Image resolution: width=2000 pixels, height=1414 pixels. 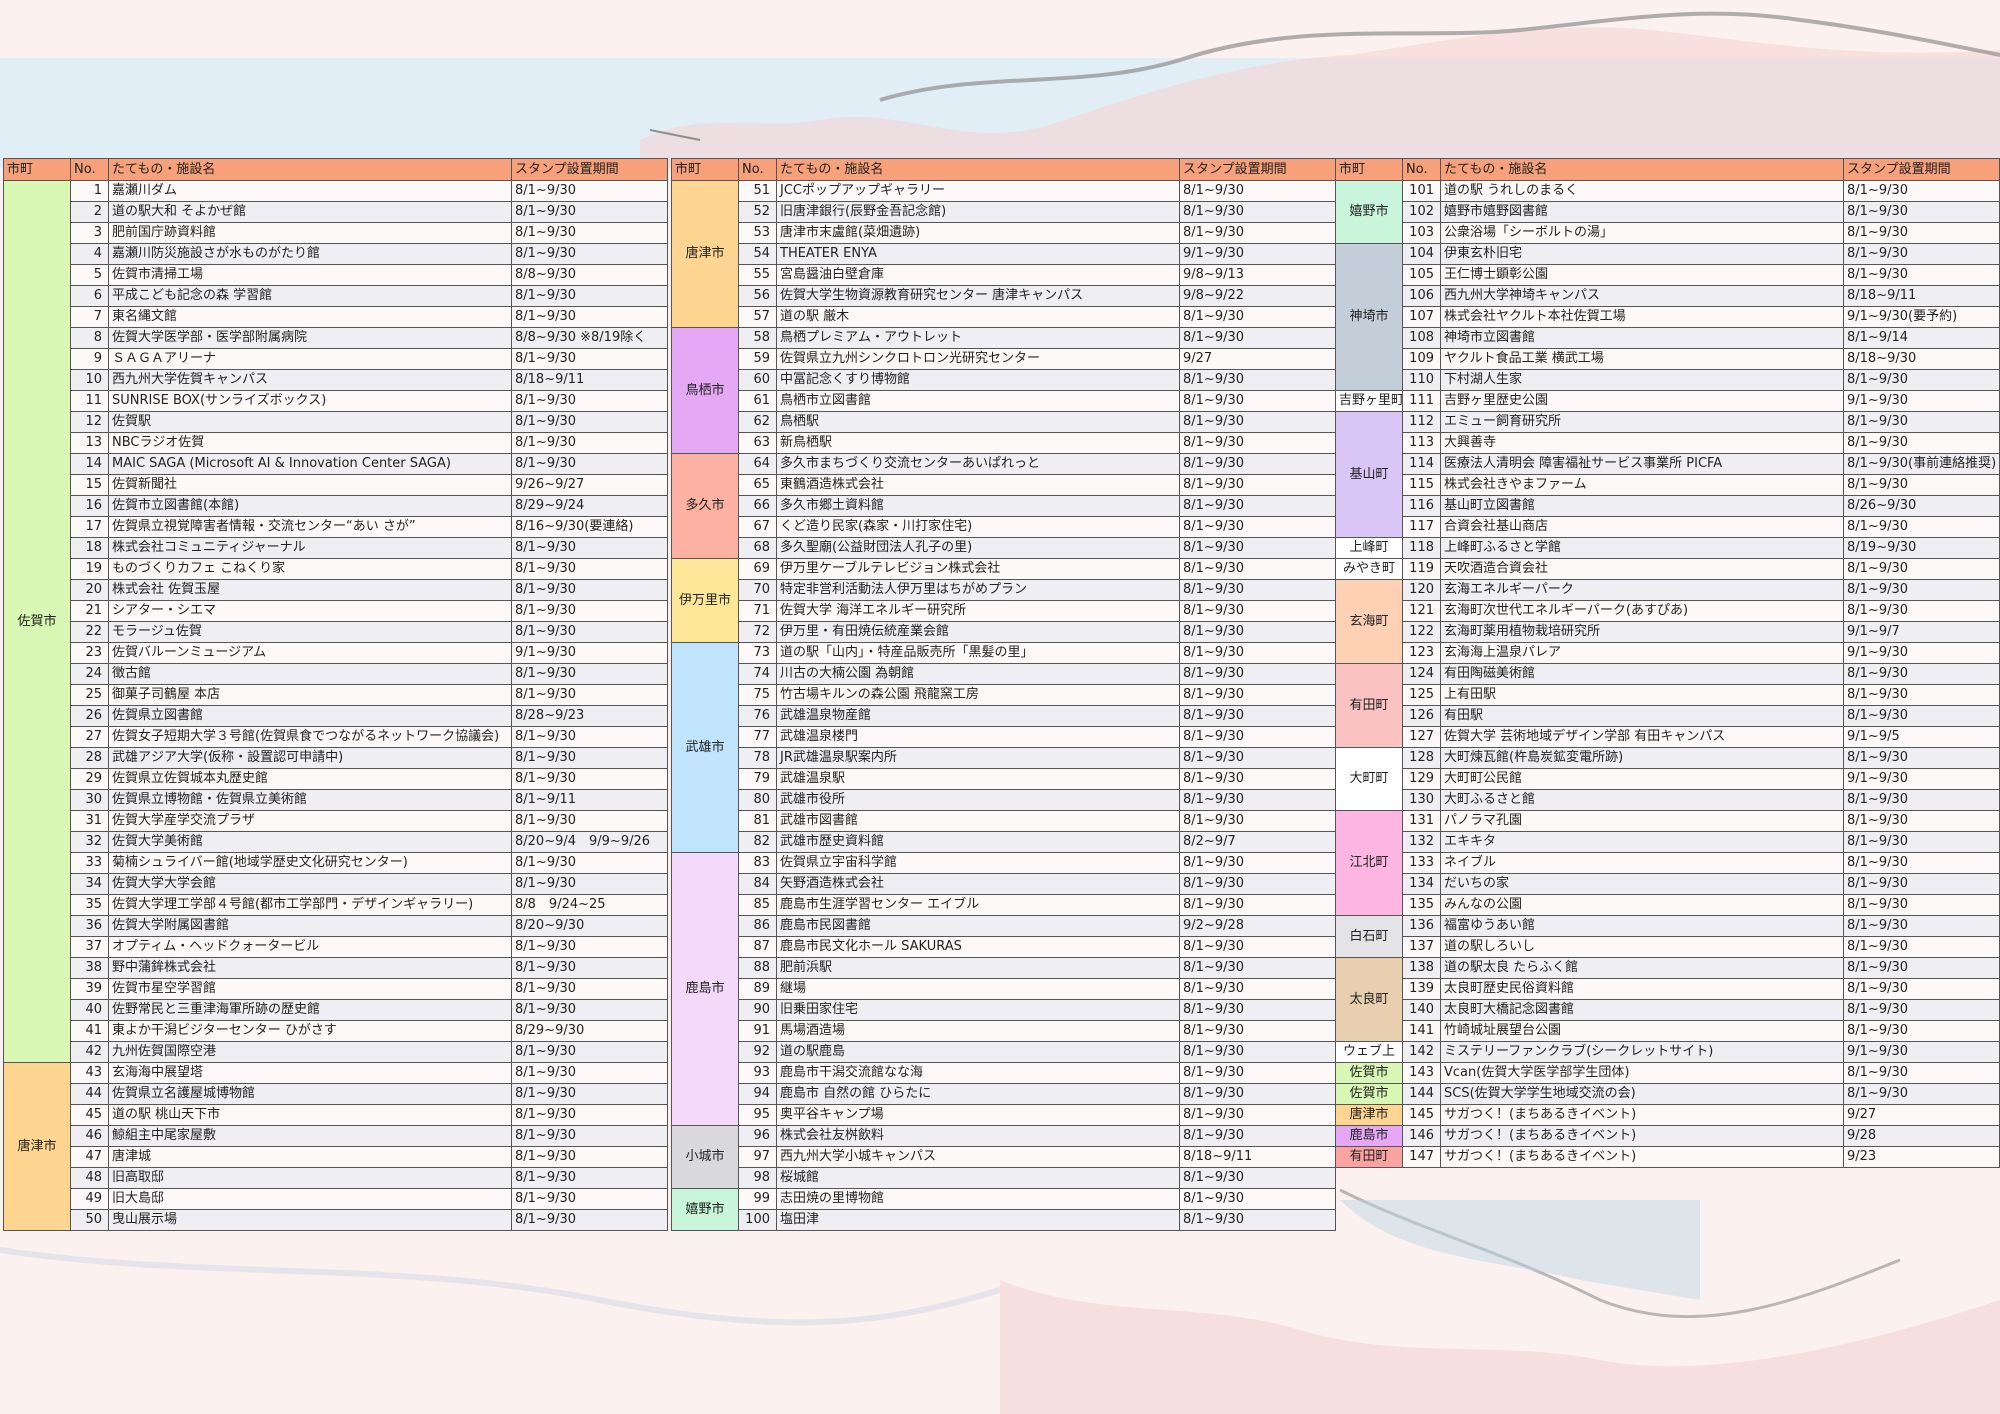 What do you see at coordinates (978, 233) in the screenshot?
I see `facility-name-cell: 唐津市末盧館(菜畑遺跡)` at bounding box center [978, 233].